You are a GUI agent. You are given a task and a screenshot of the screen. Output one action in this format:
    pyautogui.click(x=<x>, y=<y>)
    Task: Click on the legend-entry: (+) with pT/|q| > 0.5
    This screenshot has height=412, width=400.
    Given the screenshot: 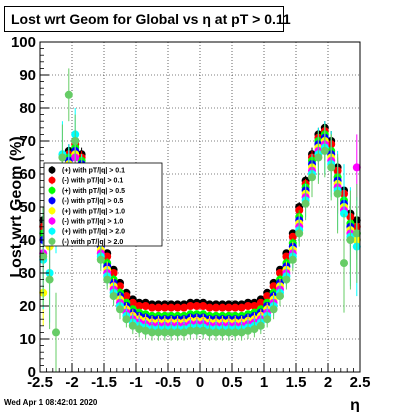 What is the action you would take?
    pyautogui.click(x=93, y=191)
    